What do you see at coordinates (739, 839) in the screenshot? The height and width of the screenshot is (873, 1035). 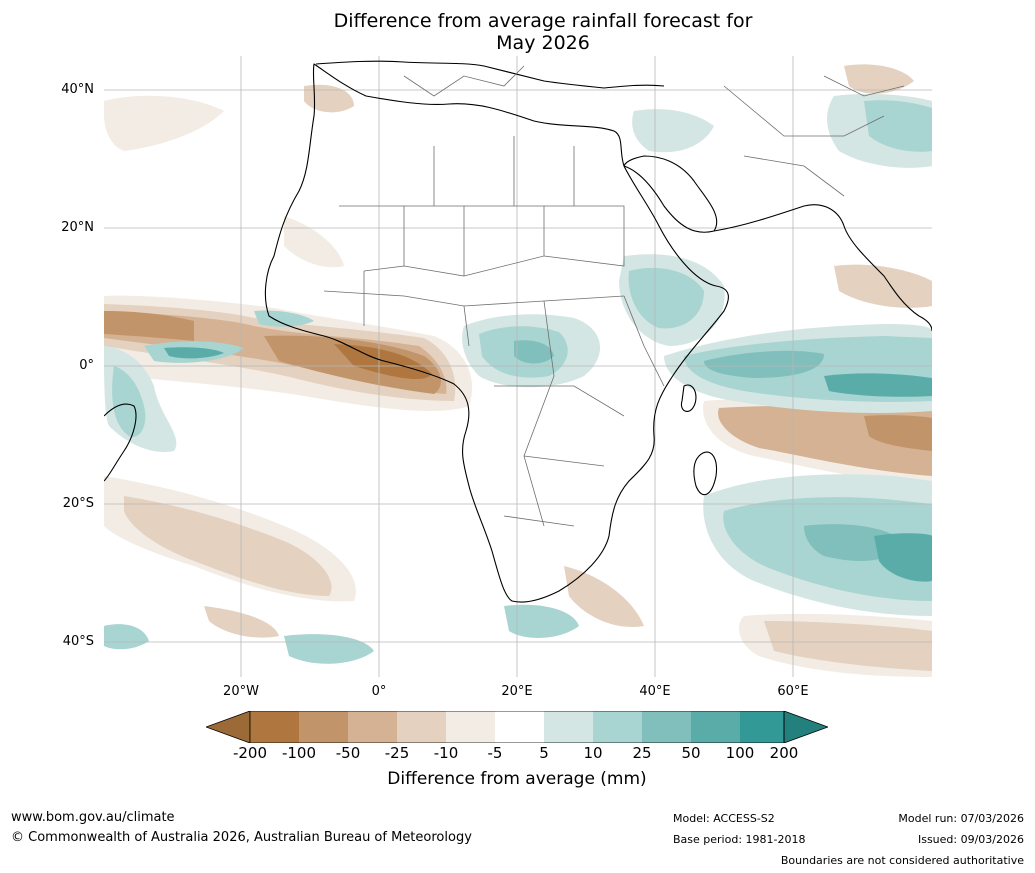 I see `footer-base-period: Base period: 1981-2018` at bounding box center [739, 839].